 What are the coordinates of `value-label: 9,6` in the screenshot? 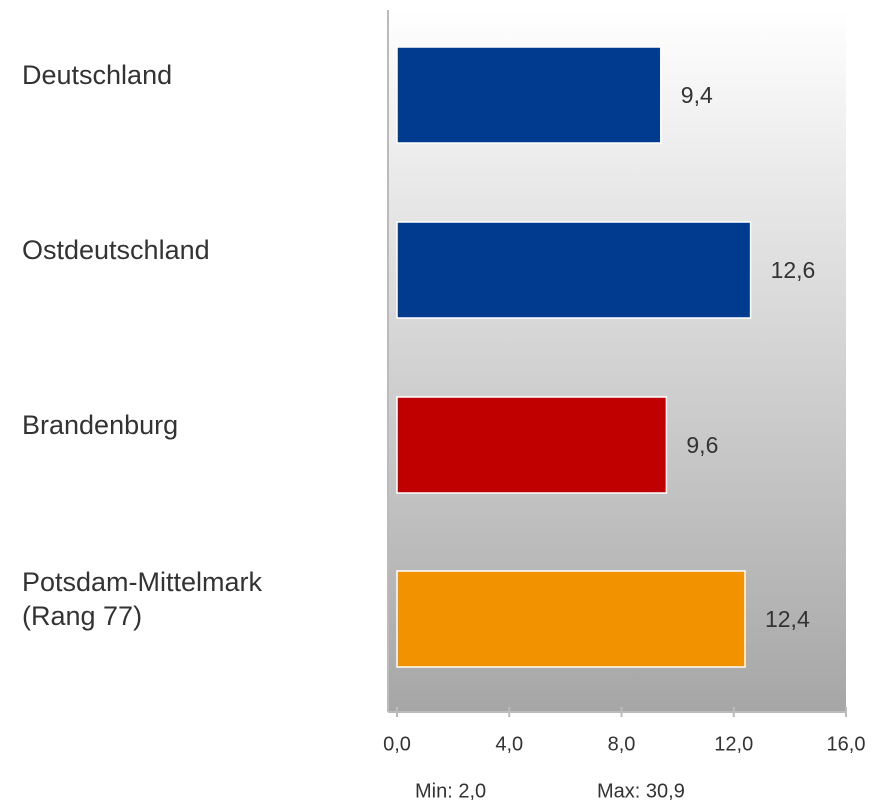 It's located at (702, 445).